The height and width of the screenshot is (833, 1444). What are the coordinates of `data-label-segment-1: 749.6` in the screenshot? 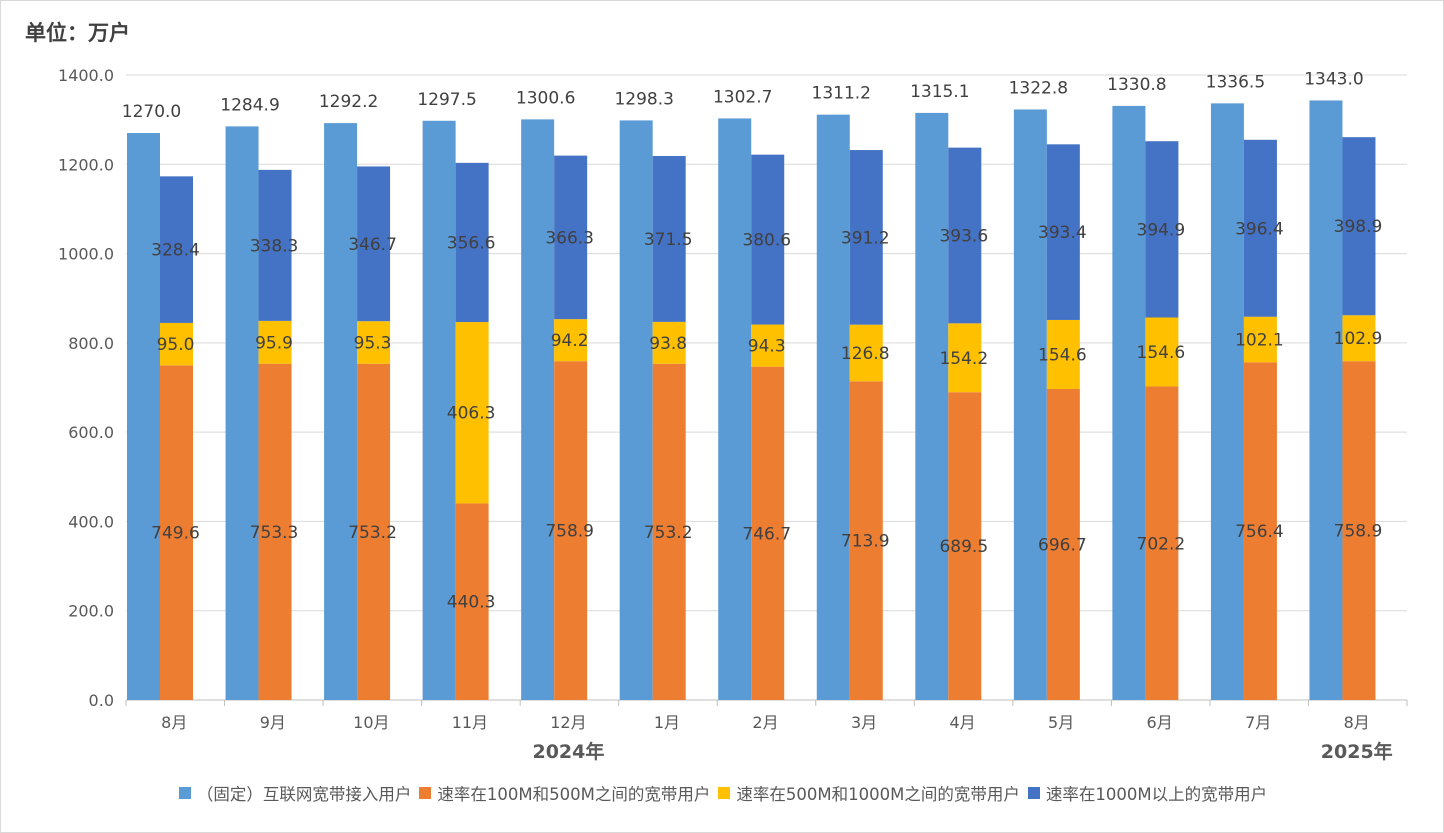 It's located at (175, 534).